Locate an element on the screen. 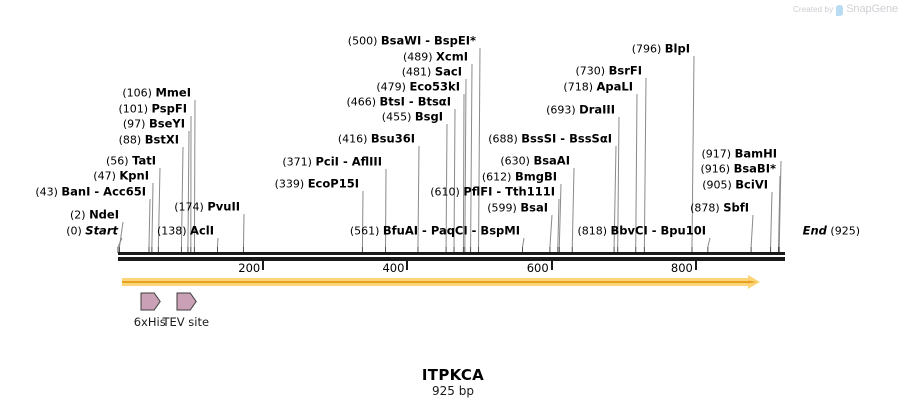 This screenshot has height=404, width=906. watermark-created-by-label: Created by is located at coordinates (813, 9).